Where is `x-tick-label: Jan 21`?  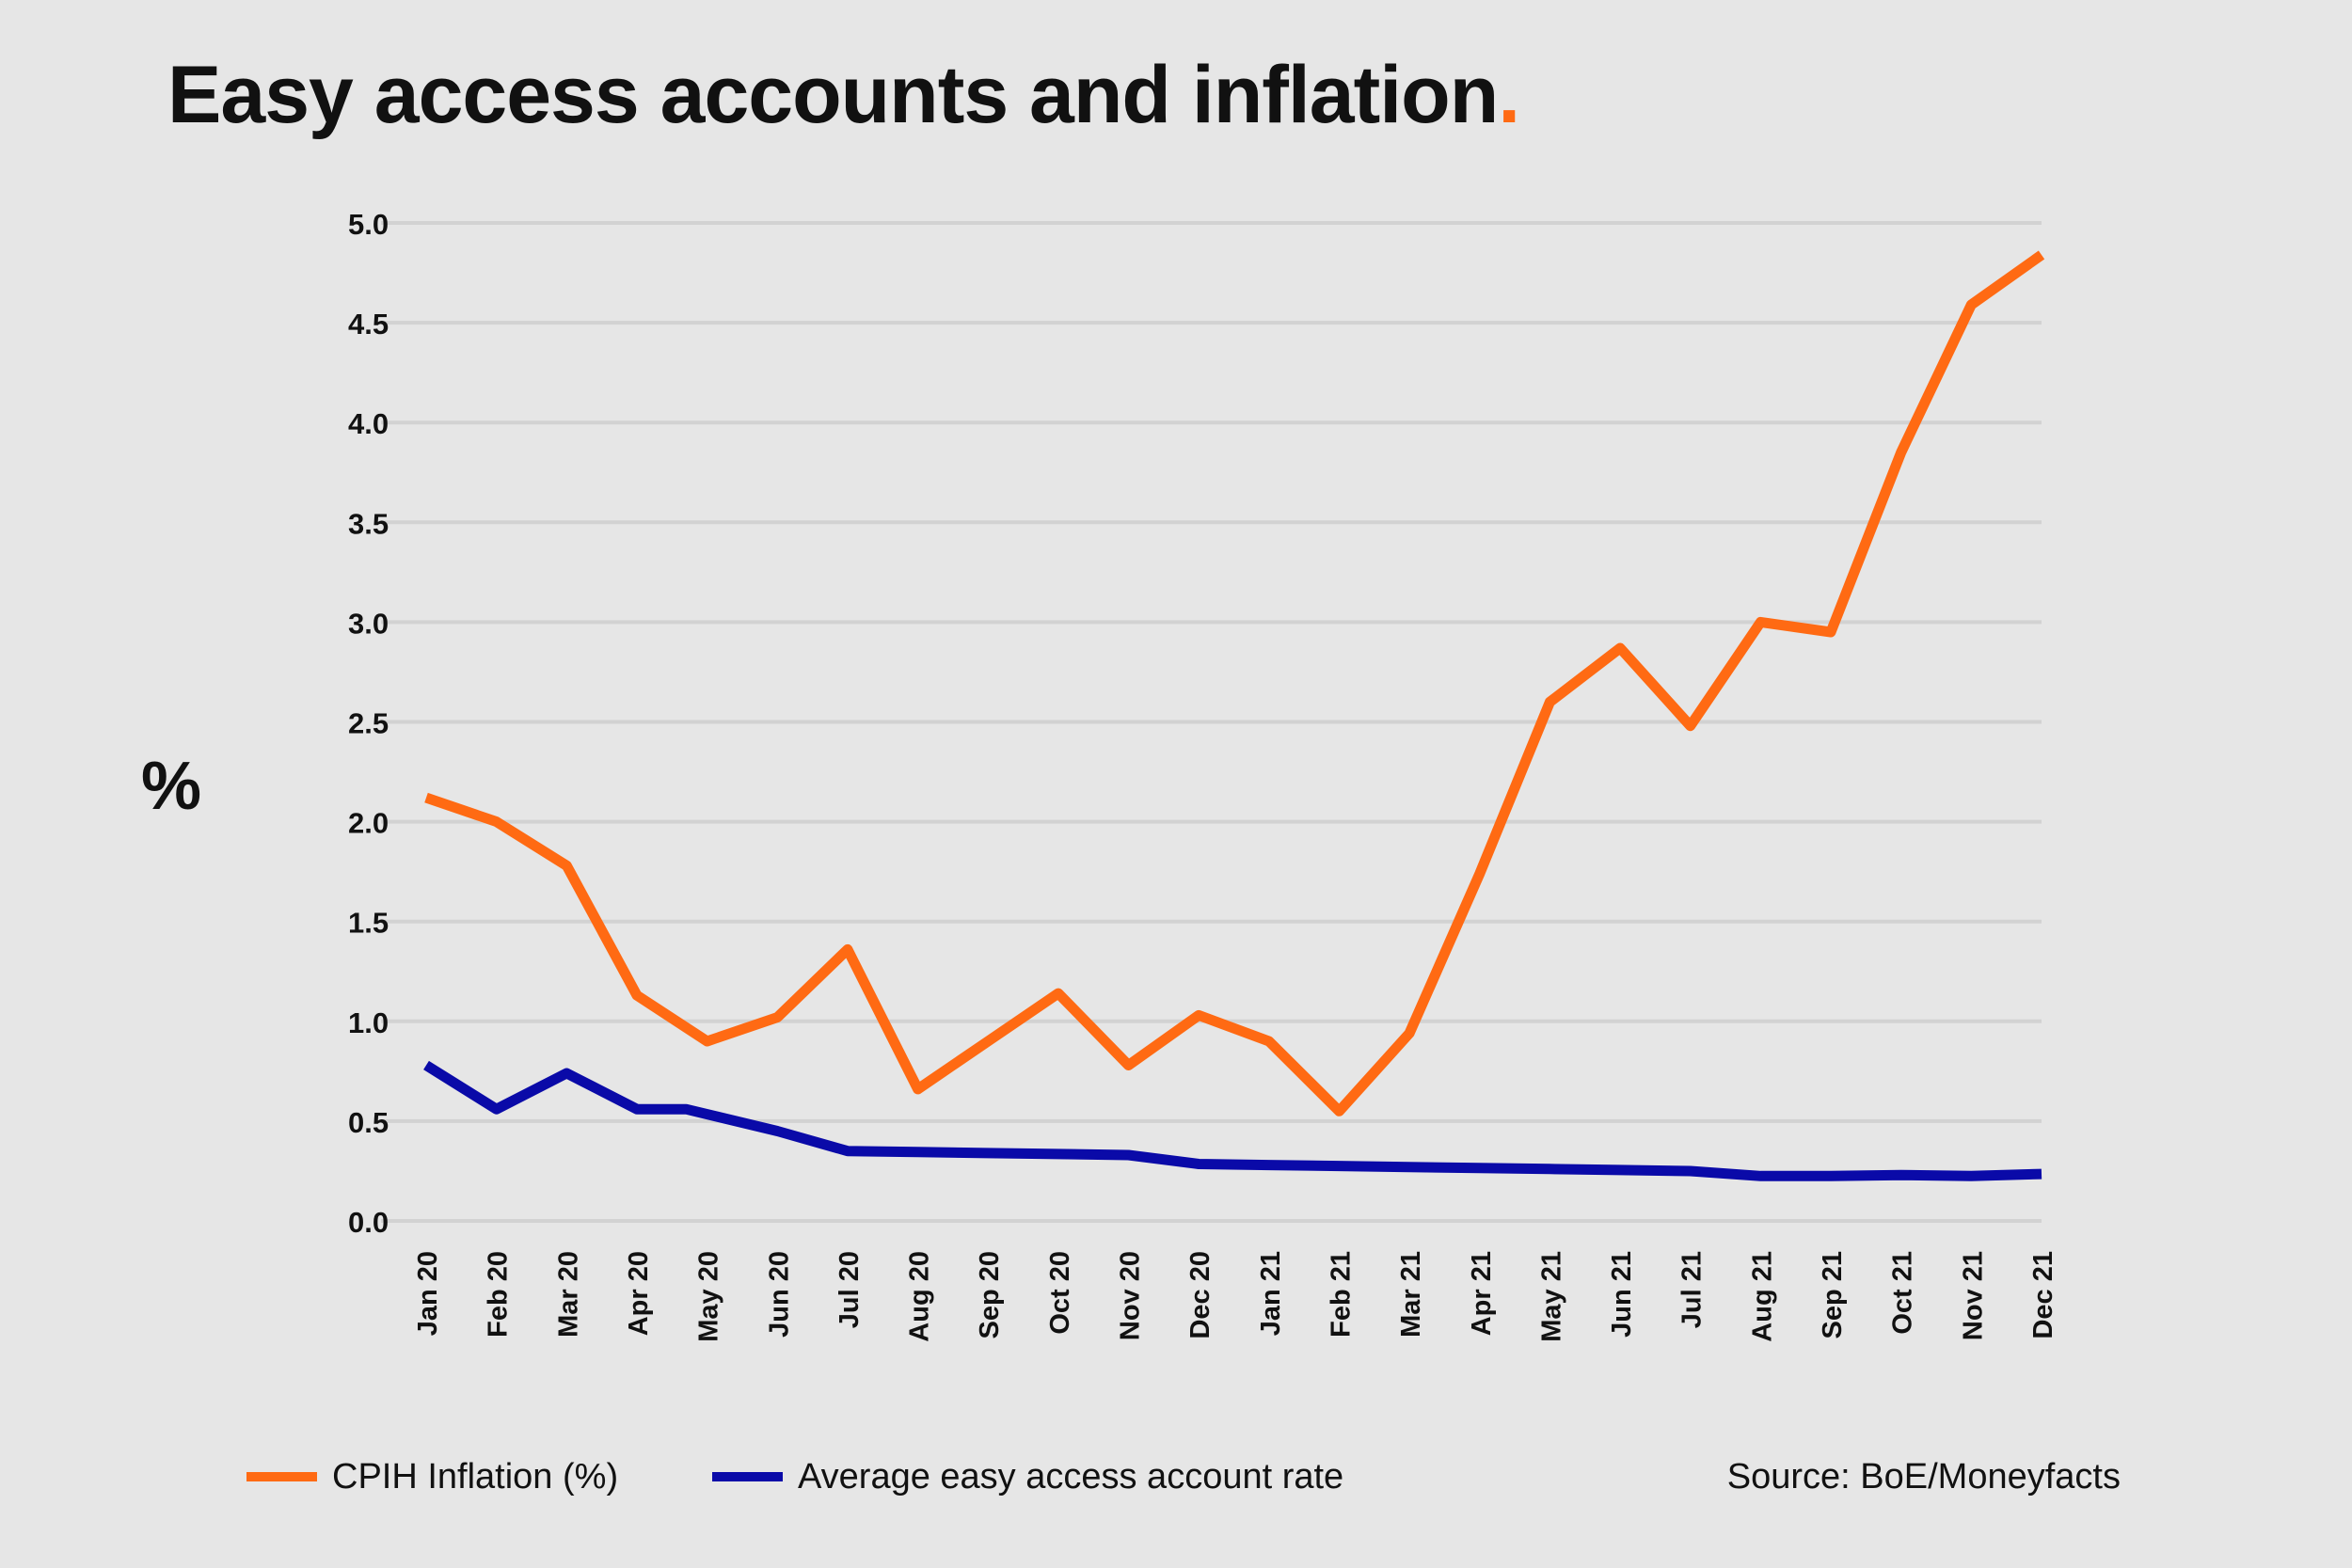
x-tick-label: Jan 21 is located at coordinates (1271, 1293).